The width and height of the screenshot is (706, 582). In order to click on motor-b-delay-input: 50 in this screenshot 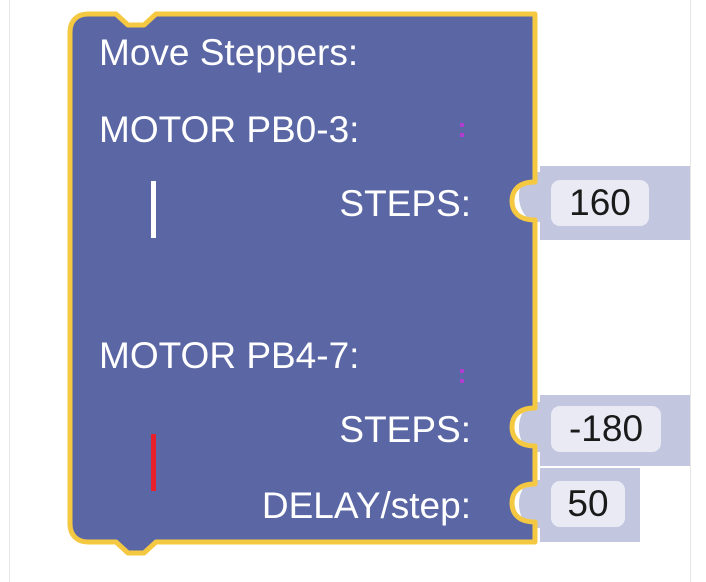, I will do `click(588, 504)`.